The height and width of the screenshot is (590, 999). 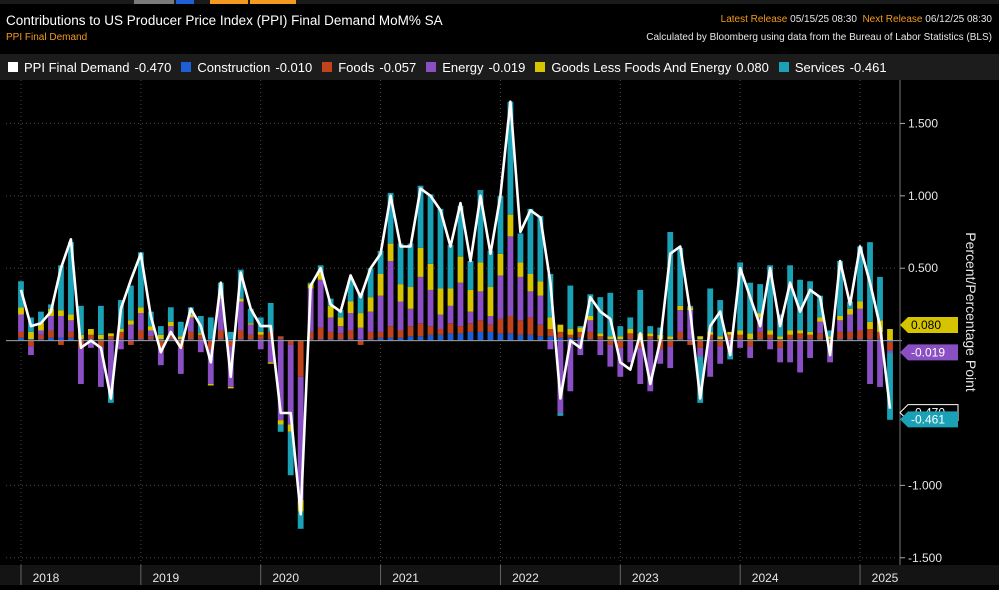 What do you see at coordinates (645, 578) in the screenshot?
I see `x-tick-label: 2023` at bounding box center [645, 578].